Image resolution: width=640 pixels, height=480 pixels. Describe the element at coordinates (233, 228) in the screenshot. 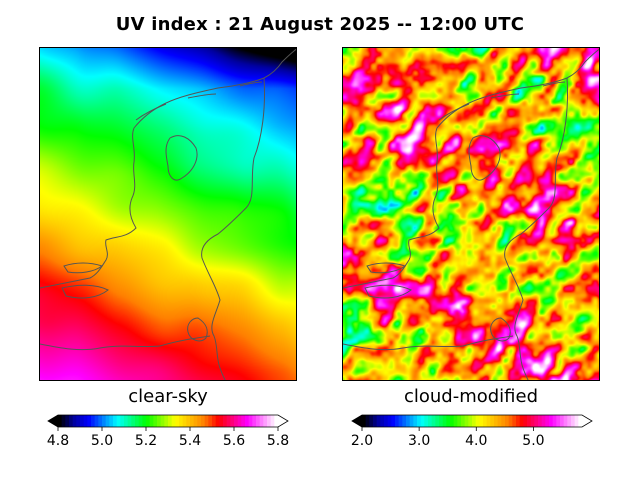

I see `national-border` at that location.